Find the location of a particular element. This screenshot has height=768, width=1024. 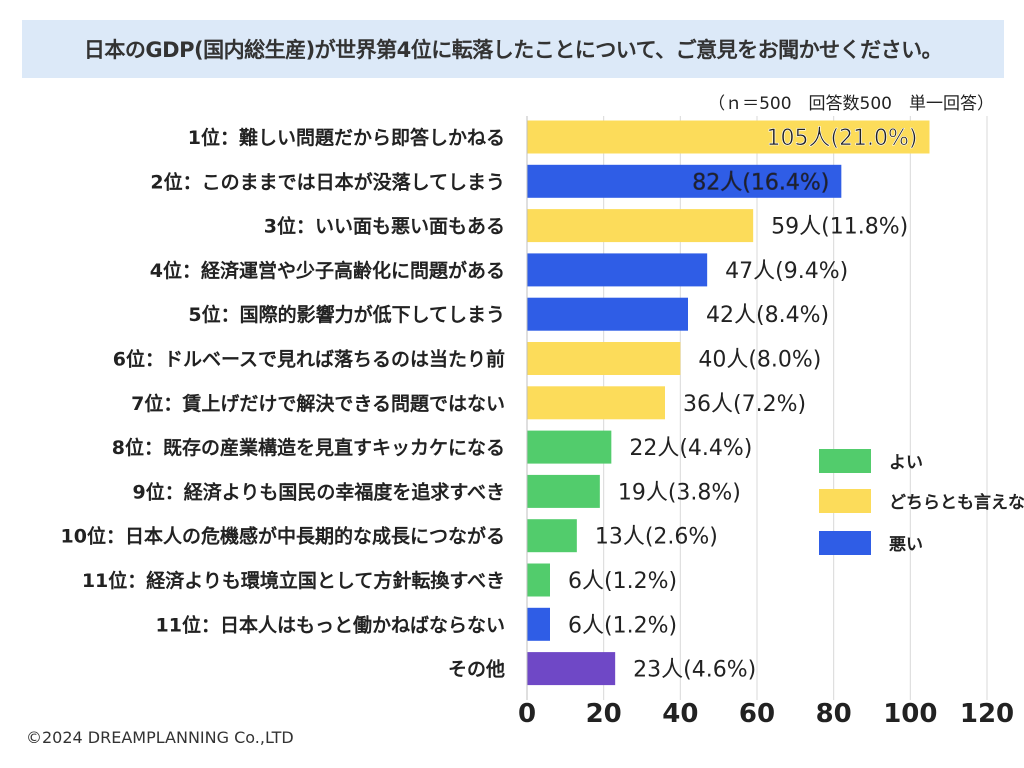

category-label: 11位：日本人はもっと働かねばならない is located at coordinates (330, 624).